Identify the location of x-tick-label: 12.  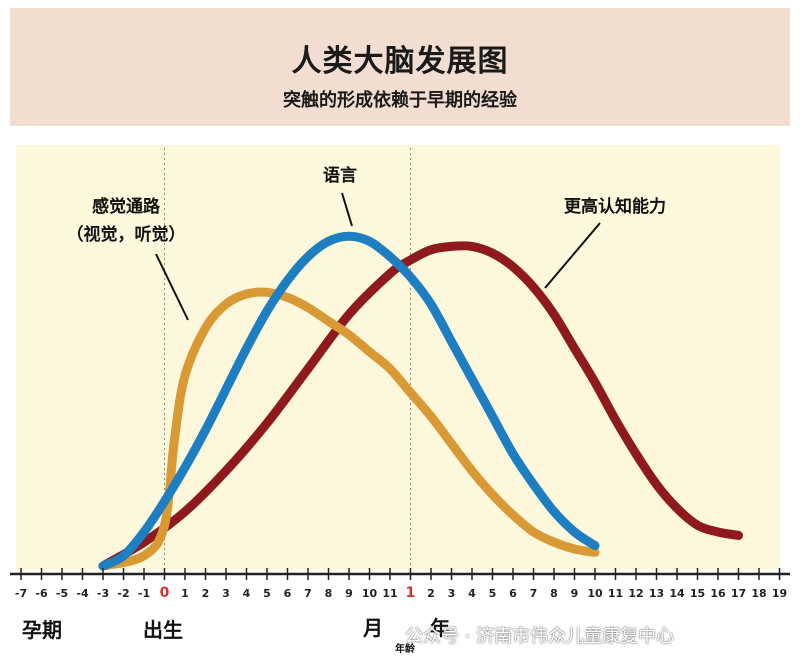
(635, 593).